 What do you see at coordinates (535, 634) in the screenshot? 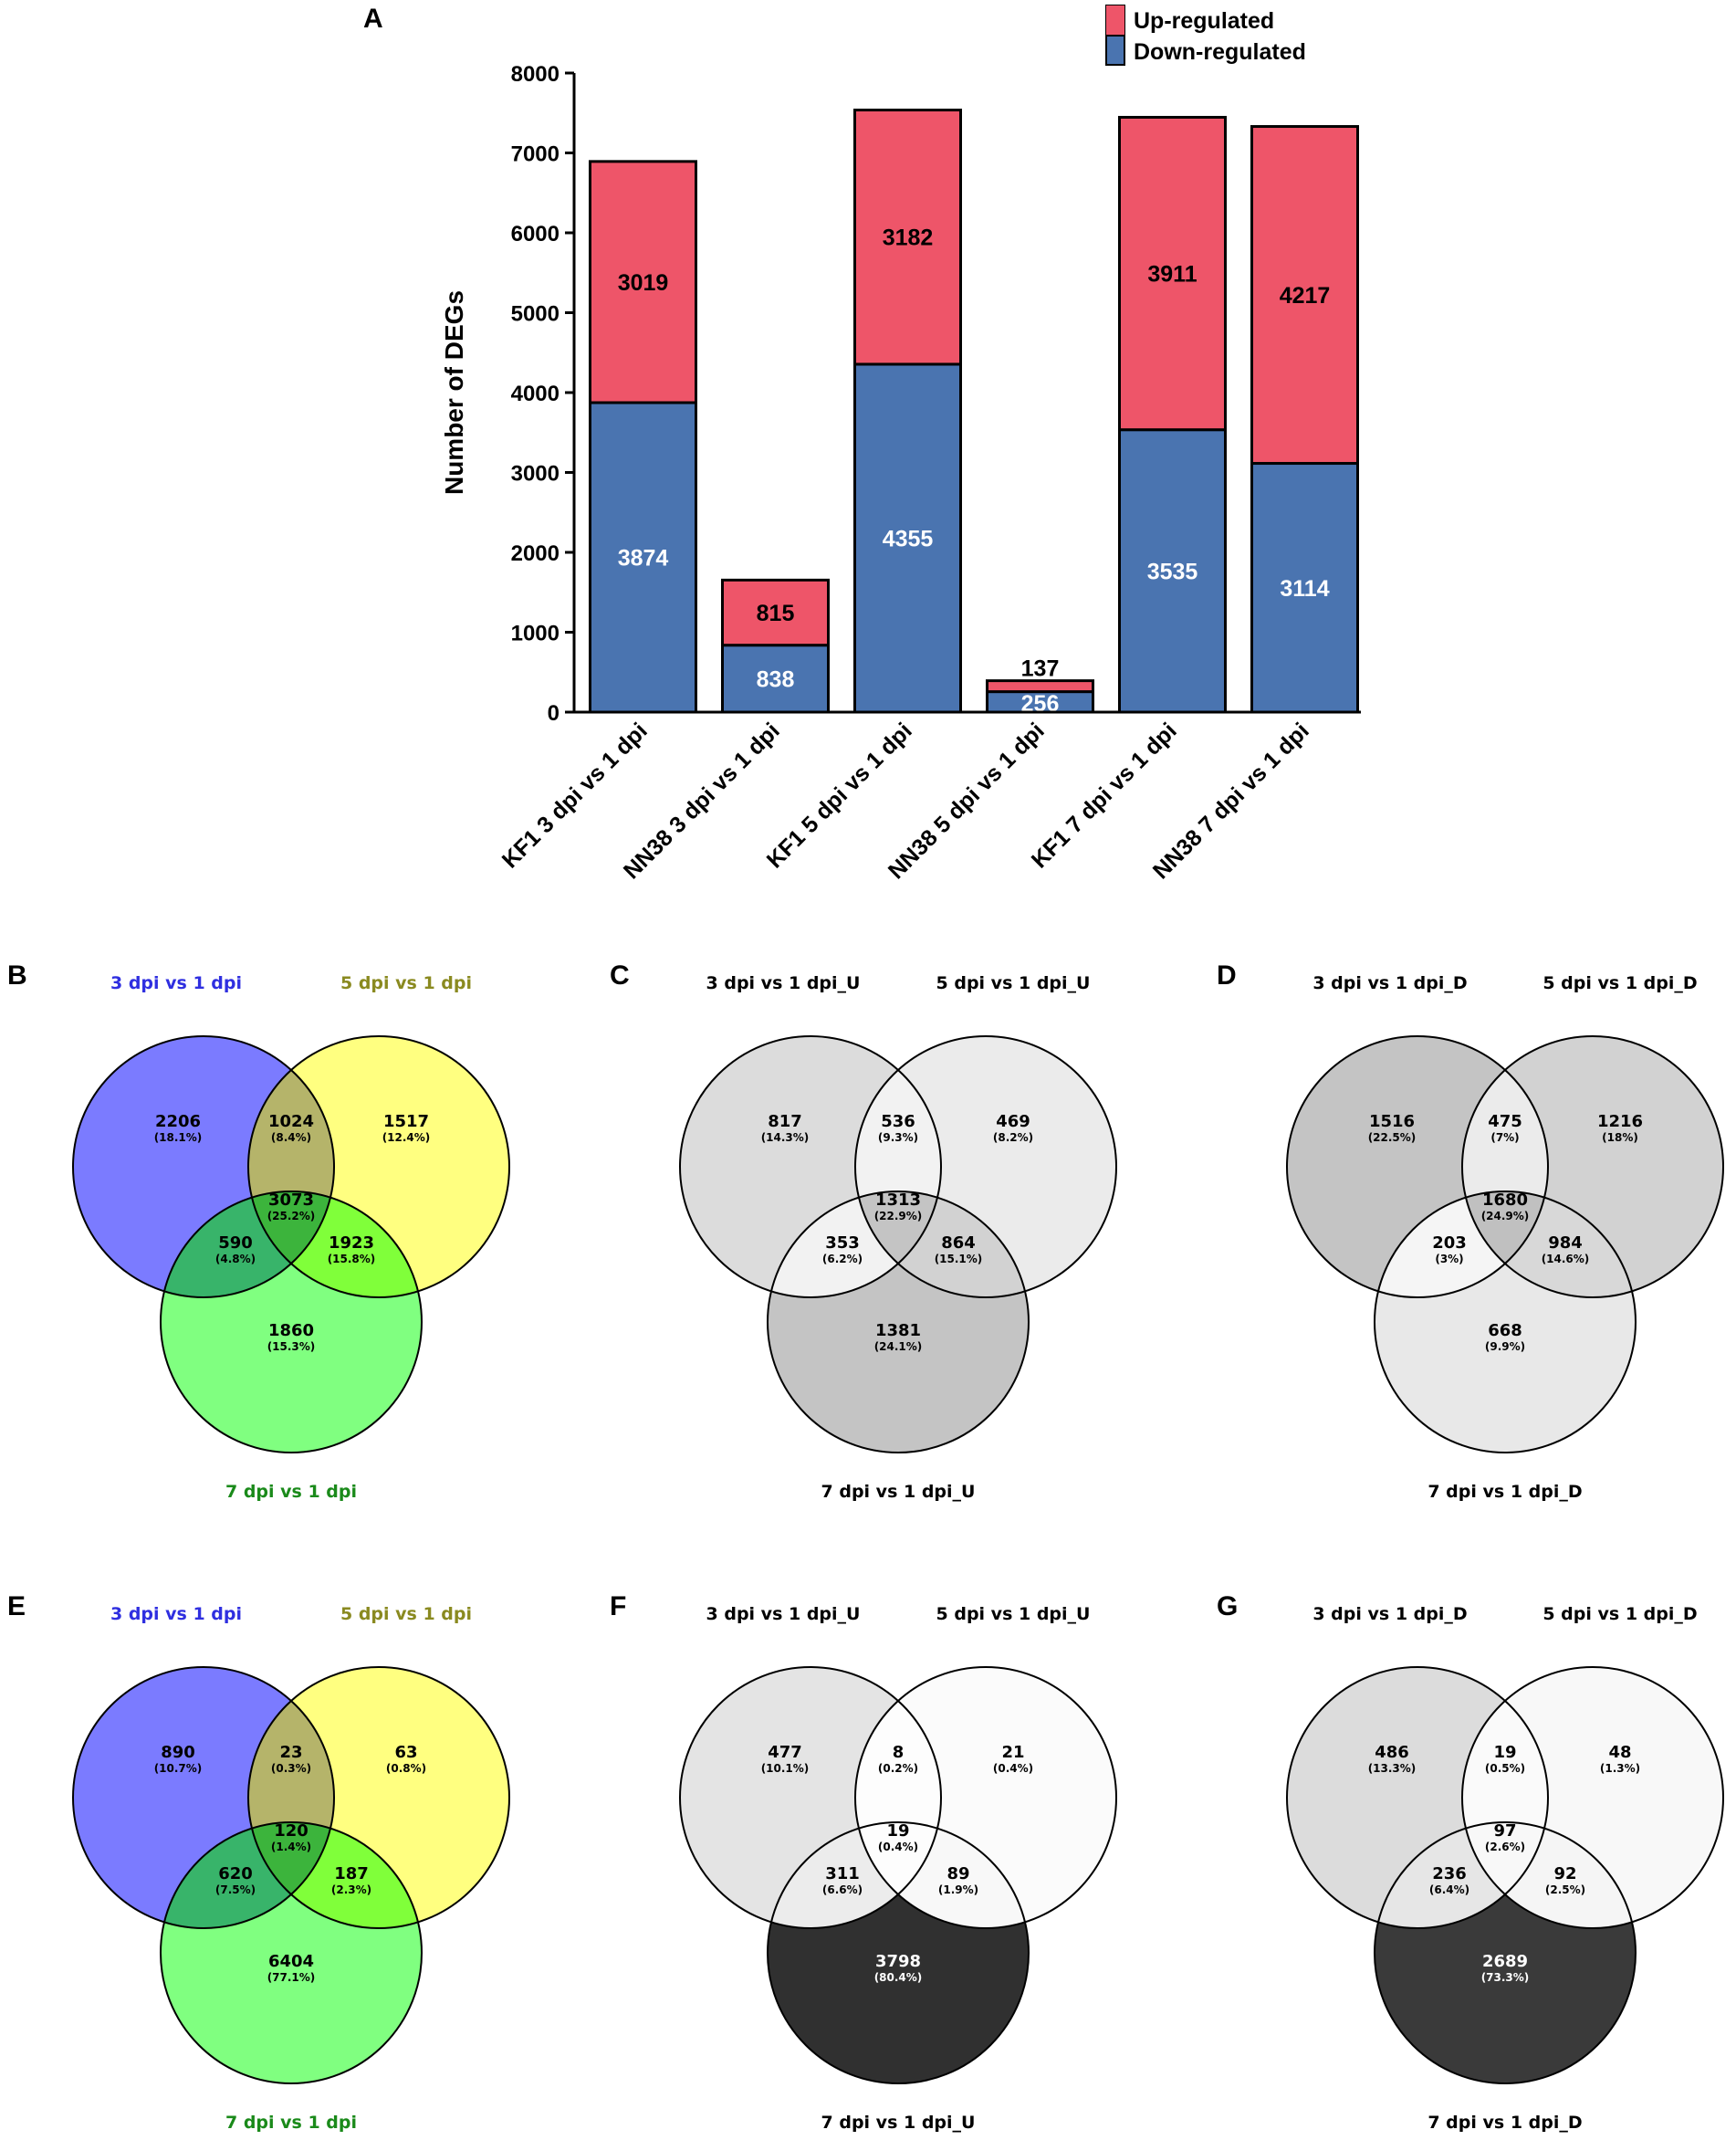
I see `y-tick-label: 1000` at bounding box center [535, 634].